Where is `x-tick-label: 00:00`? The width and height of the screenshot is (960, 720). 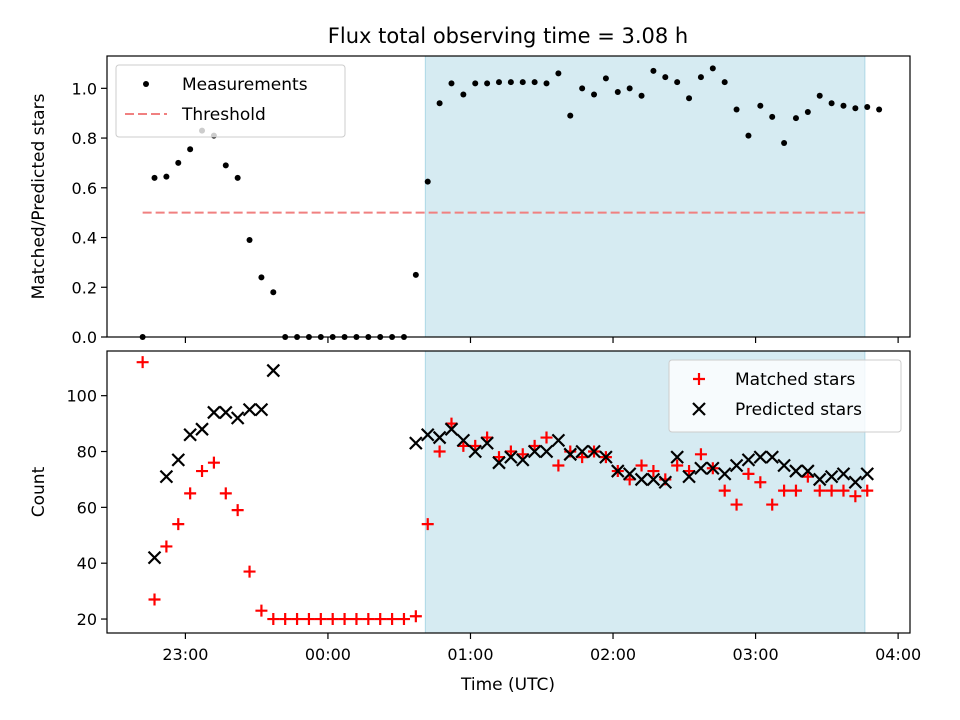
x-tick-label: 00:00 is located at coordinates (328, 654).